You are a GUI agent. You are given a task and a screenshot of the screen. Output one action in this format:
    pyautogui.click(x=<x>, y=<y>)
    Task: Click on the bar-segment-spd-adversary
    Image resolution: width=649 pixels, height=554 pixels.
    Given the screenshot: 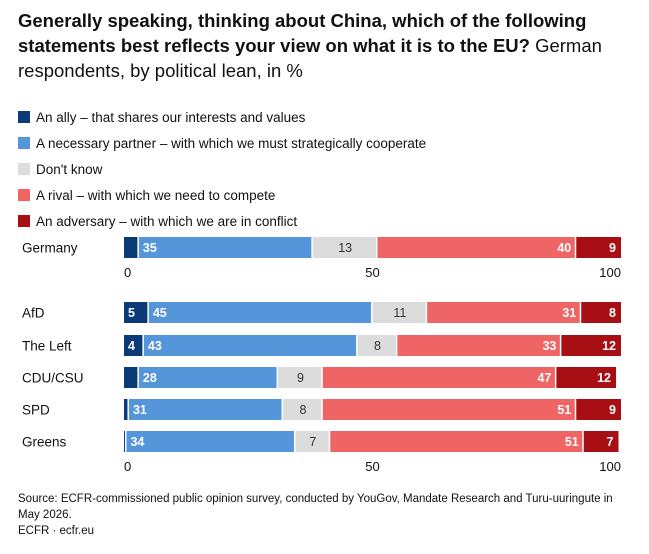 What is the action you would take?
    pyautogui.click(x=598, y=409)
    